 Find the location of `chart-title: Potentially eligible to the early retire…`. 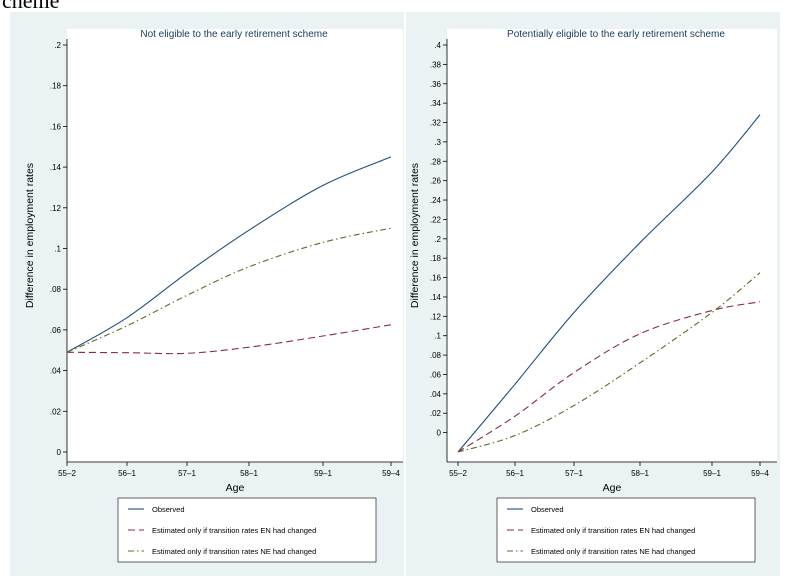

chart-title: Potentially eligible to the early retire… is located at coordinates (616, 34).